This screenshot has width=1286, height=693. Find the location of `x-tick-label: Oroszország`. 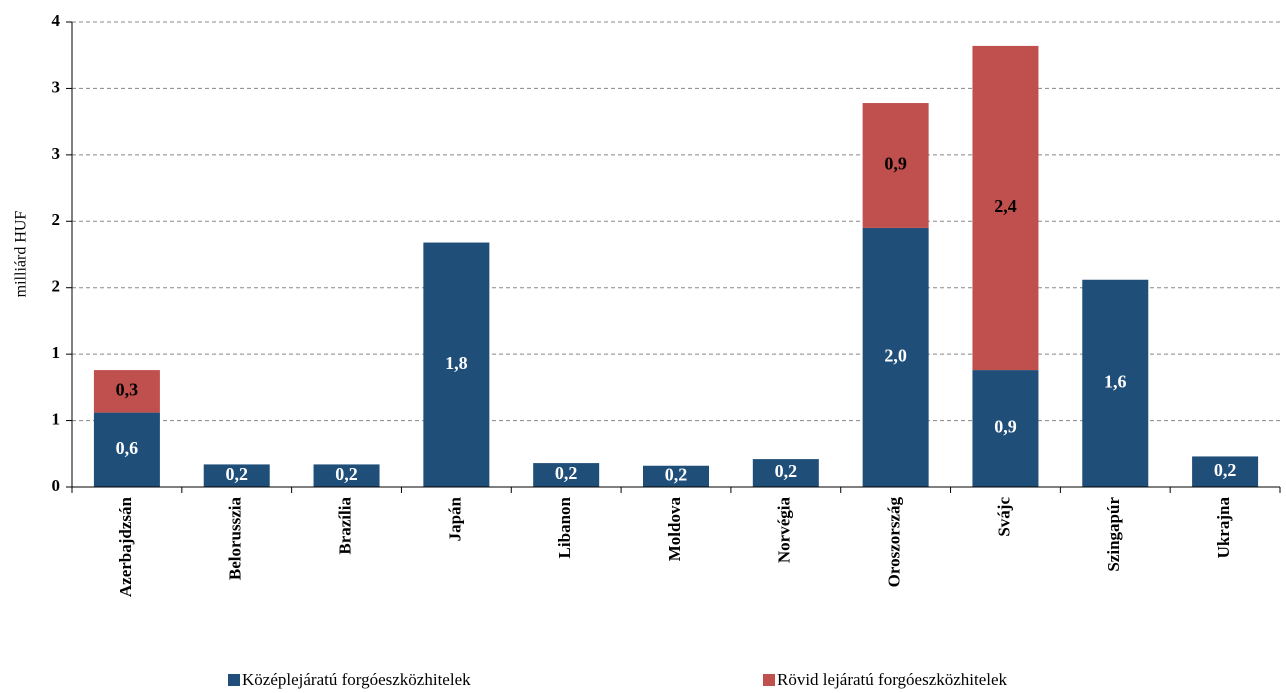

x-tick-label: Oroszország is located at coordinates (894, 542).